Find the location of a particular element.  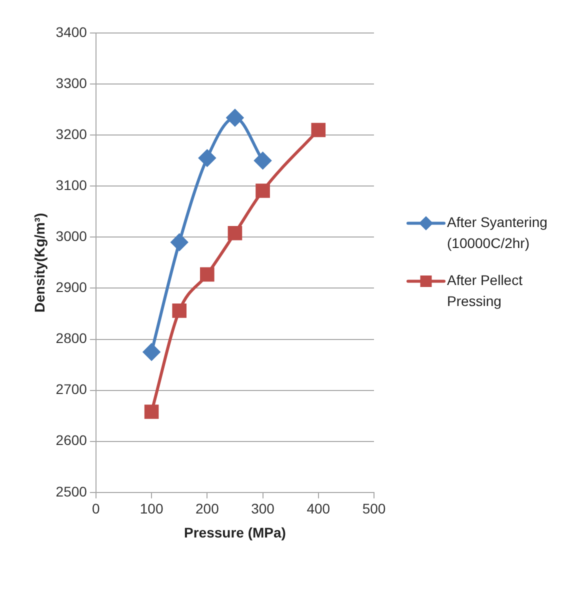

legend-label: After Syantering (10000C/2hr) is located at coordinates (497, 233).